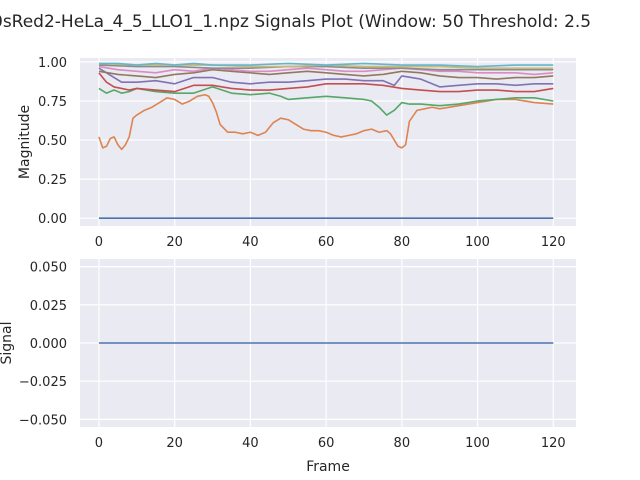  What do you see at coordinates (48, 344) in the screenshot?
I see `signal-y-tick-label: 0.000` at bounding box center [48, 344].